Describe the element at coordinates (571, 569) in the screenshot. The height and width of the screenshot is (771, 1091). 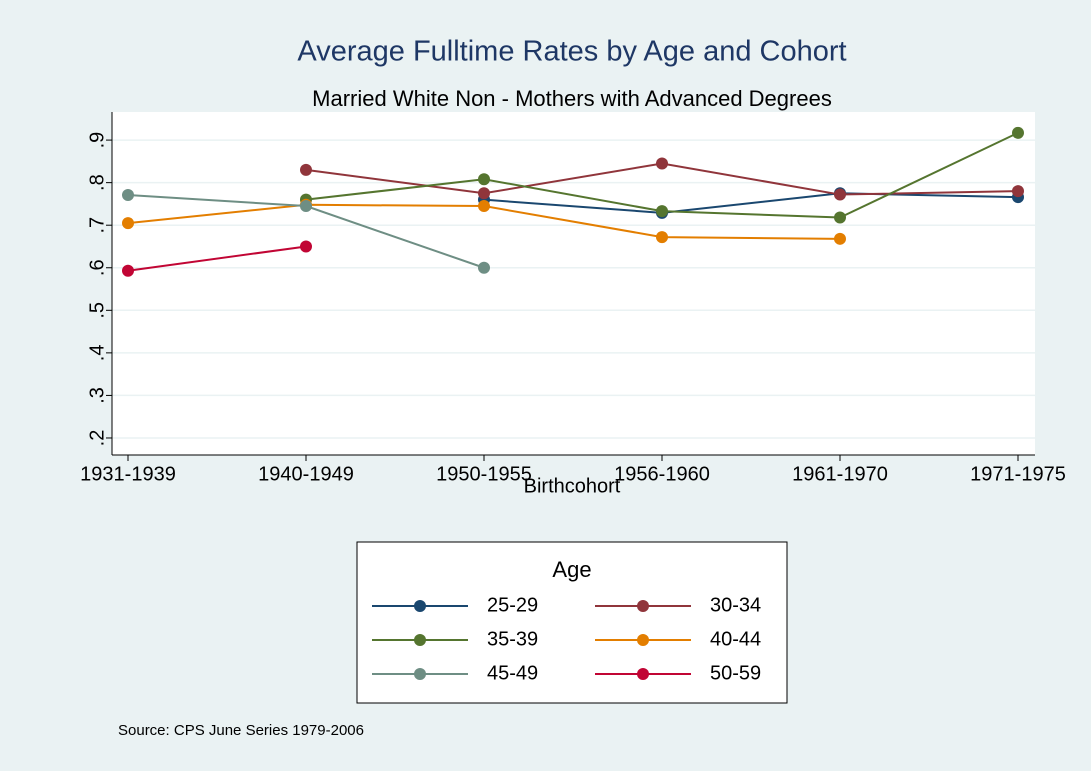
I see `legend-title: Age` at that location.